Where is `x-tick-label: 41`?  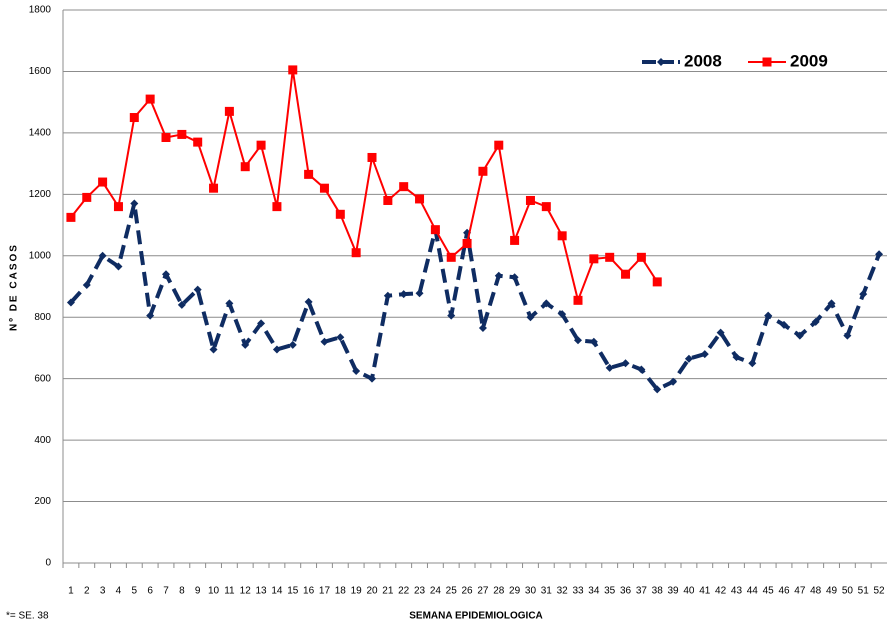 x-tick-label: 41 is located at coordinates (705, 591).